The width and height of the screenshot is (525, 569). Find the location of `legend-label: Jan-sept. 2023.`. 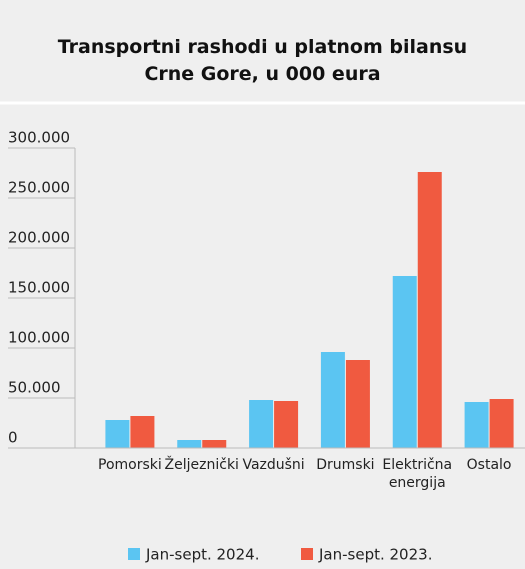

legend-label: Jan-sept. 2023. is located at coordinates (375, 555).